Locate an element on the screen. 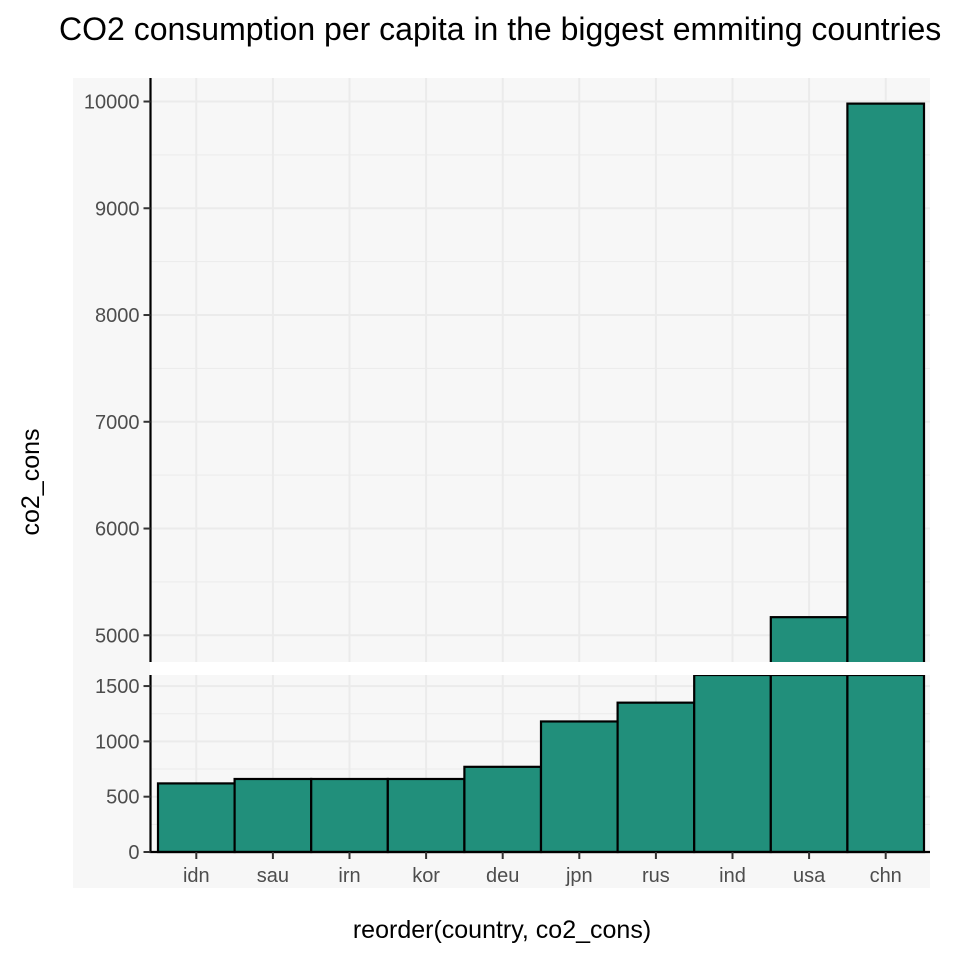  bar-sau is located at coordinates (273, 815).